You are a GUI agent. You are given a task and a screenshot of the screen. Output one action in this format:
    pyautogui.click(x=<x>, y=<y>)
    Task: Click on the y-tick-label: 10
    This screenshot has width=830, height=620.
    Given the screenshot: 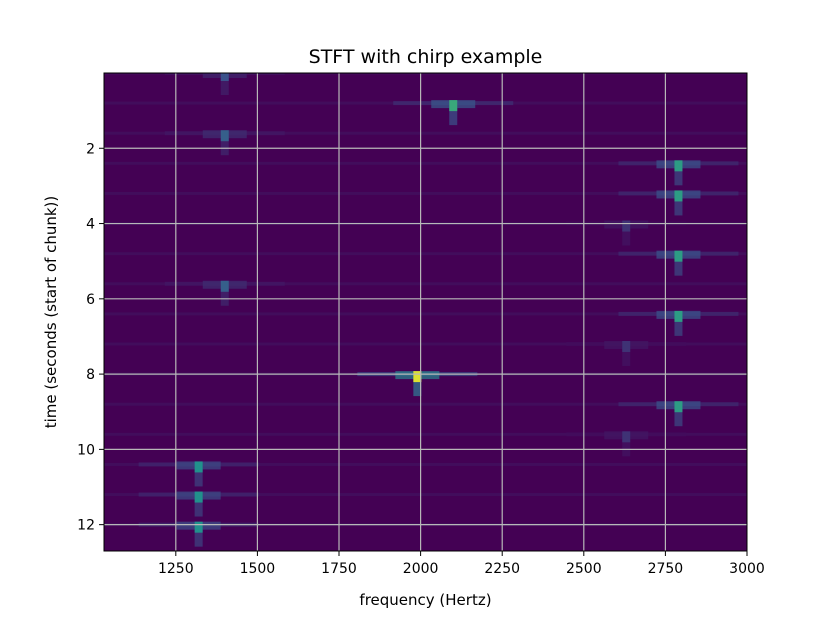 What is the action you would take?
    pyautogui.click(x=86, y=450)
    